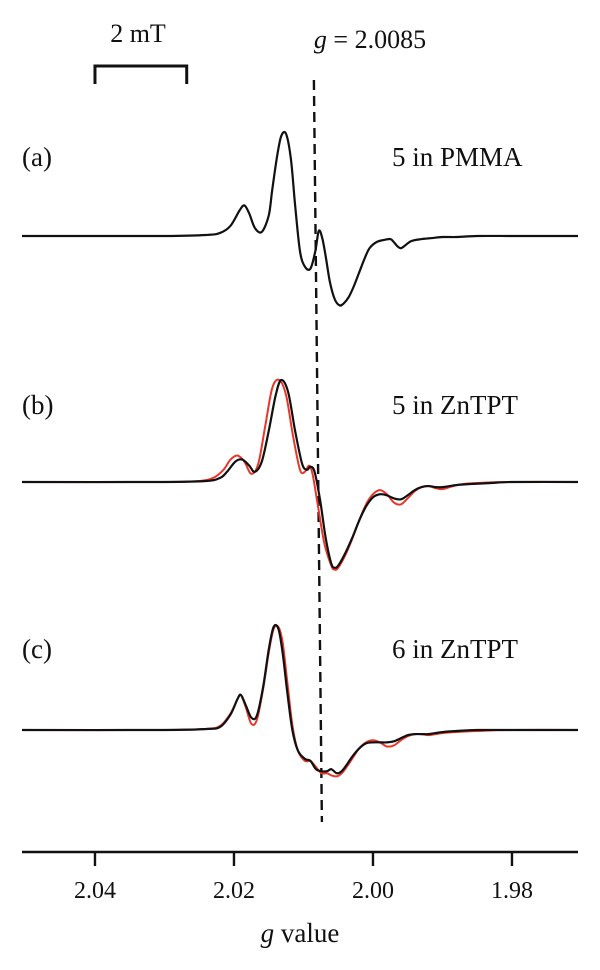 Image resolution: width=600 pixels, height=970 pixels. Describe the element at coordinates (37, 649) in the screenshot. I see `panel-label-c: (c)` at that location.